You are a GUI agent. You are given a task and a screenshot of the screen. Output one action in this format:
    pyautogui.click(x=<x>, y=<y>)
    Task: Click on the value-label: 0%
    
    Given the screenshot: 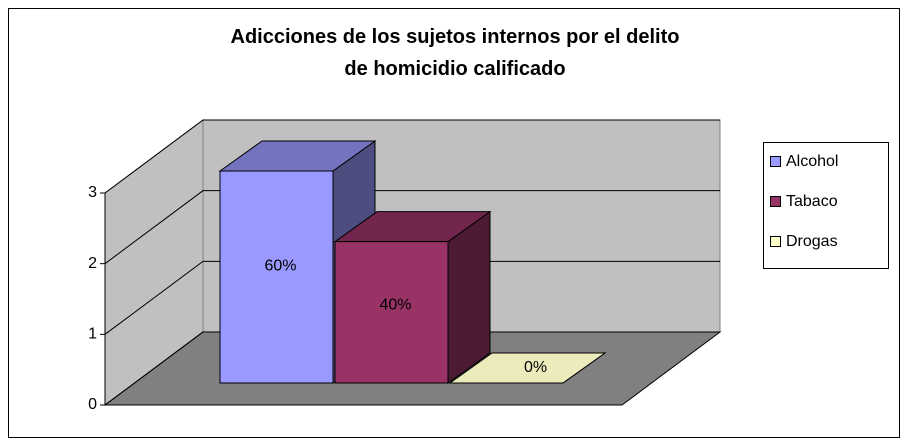 What is the action you would take?
    pyautogui.click(x=535, y=367)
    